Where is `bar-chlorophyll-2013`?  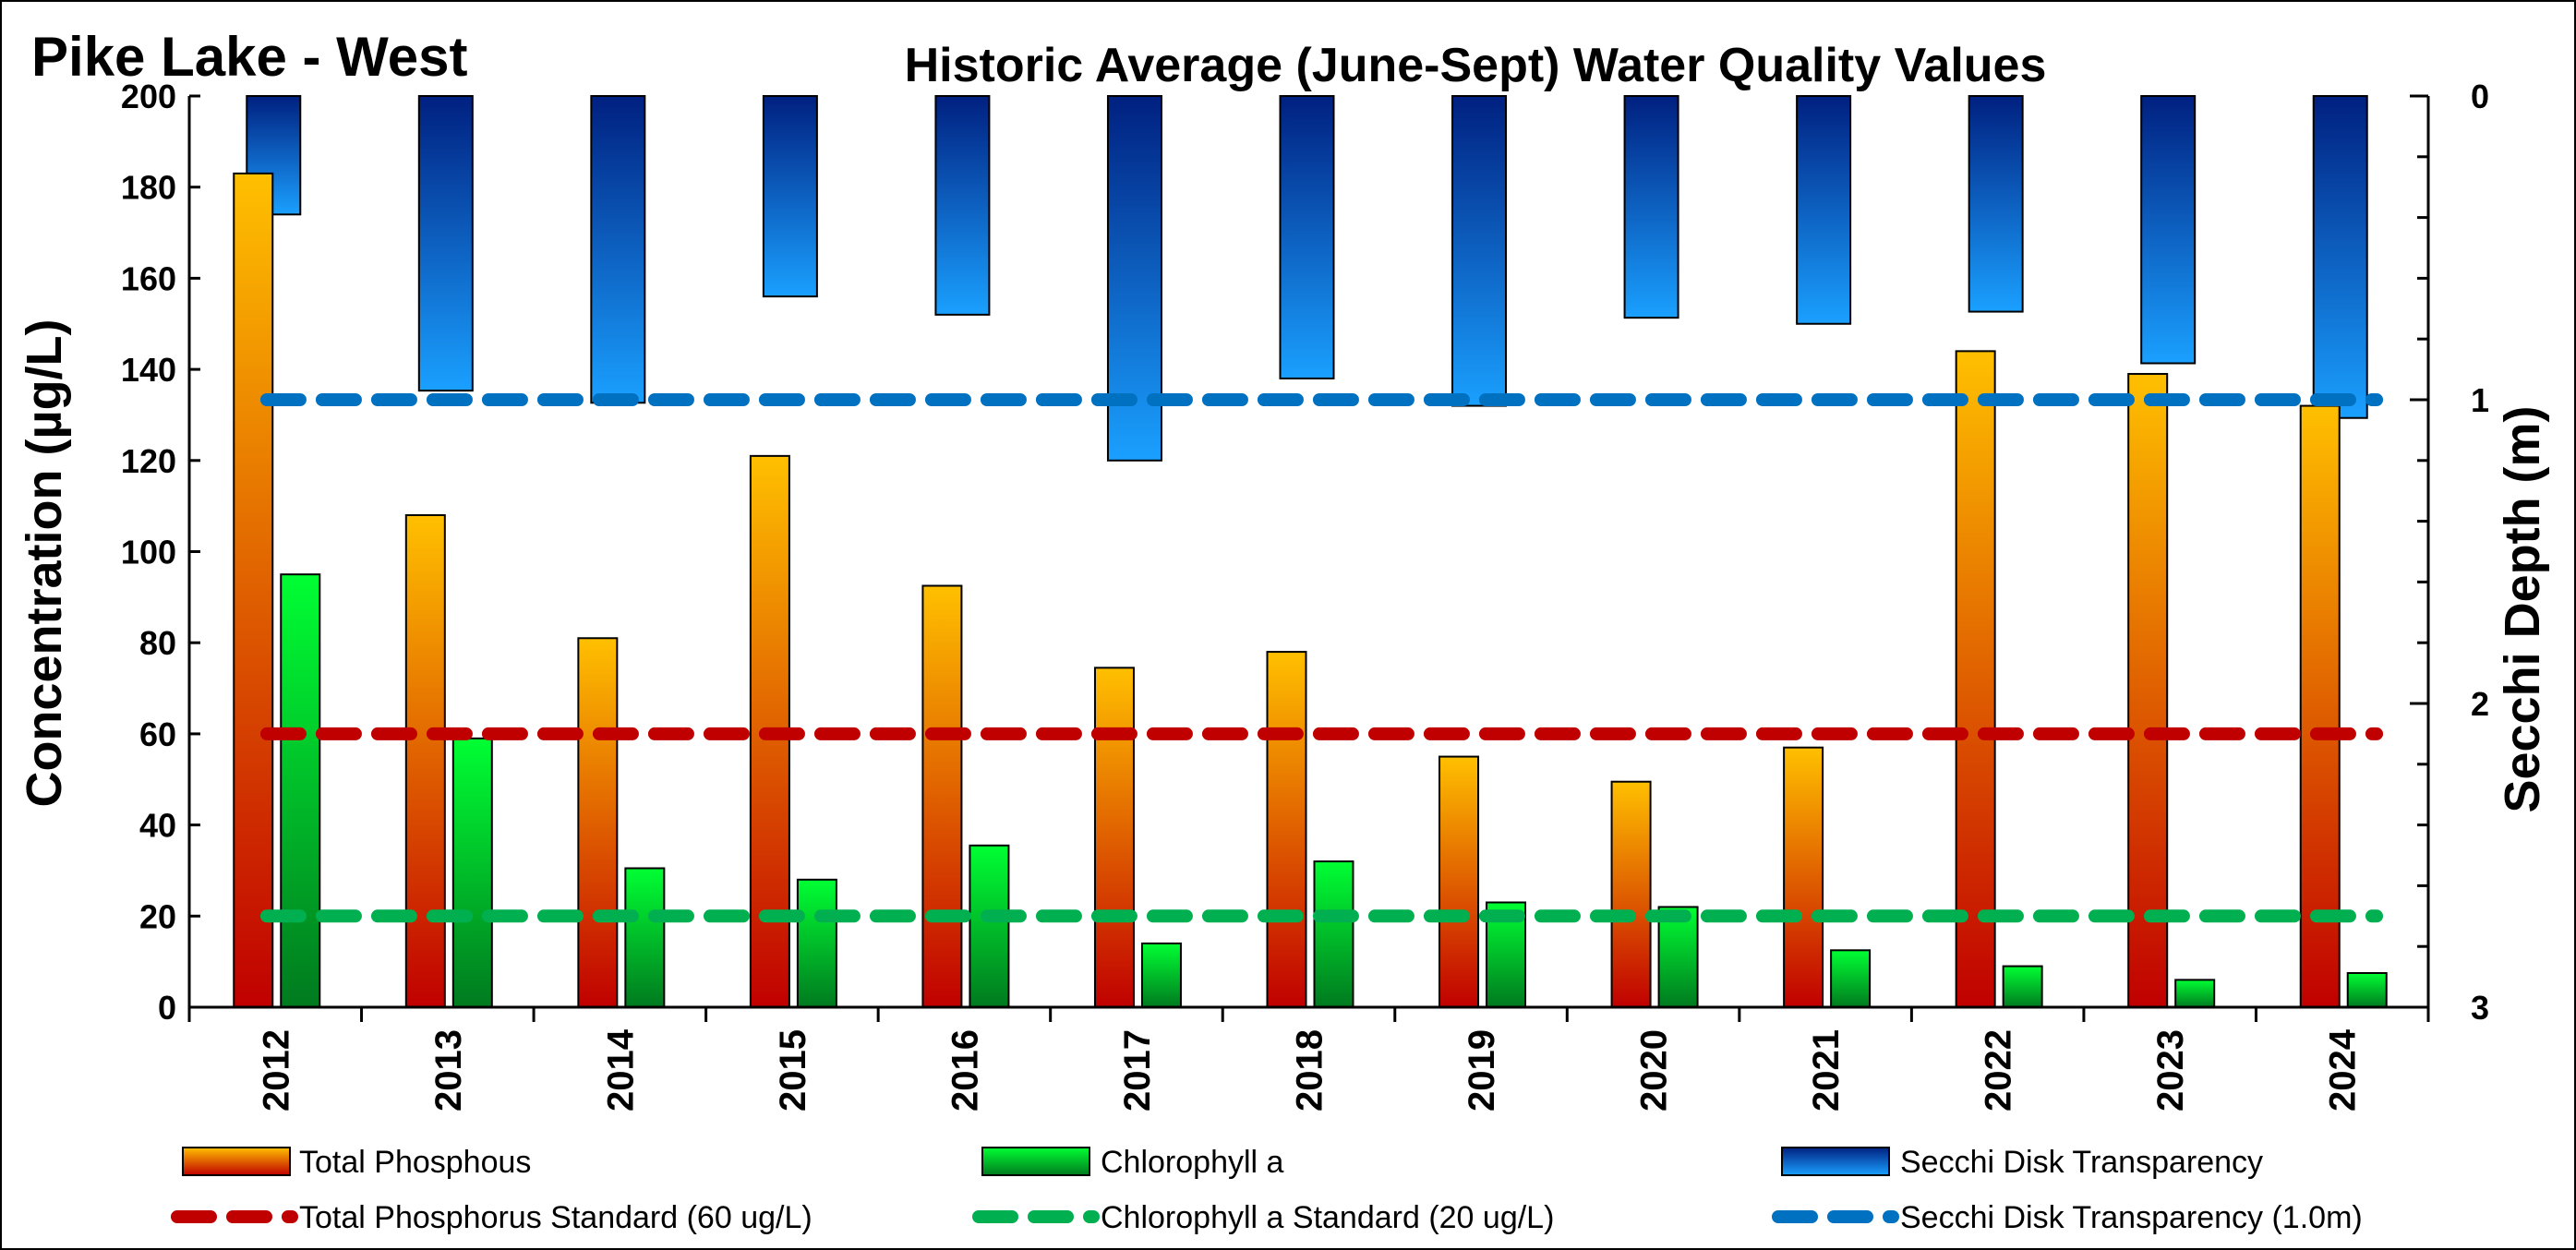 bar-chlorophyll-2013 is located at coordinates (472, 873).